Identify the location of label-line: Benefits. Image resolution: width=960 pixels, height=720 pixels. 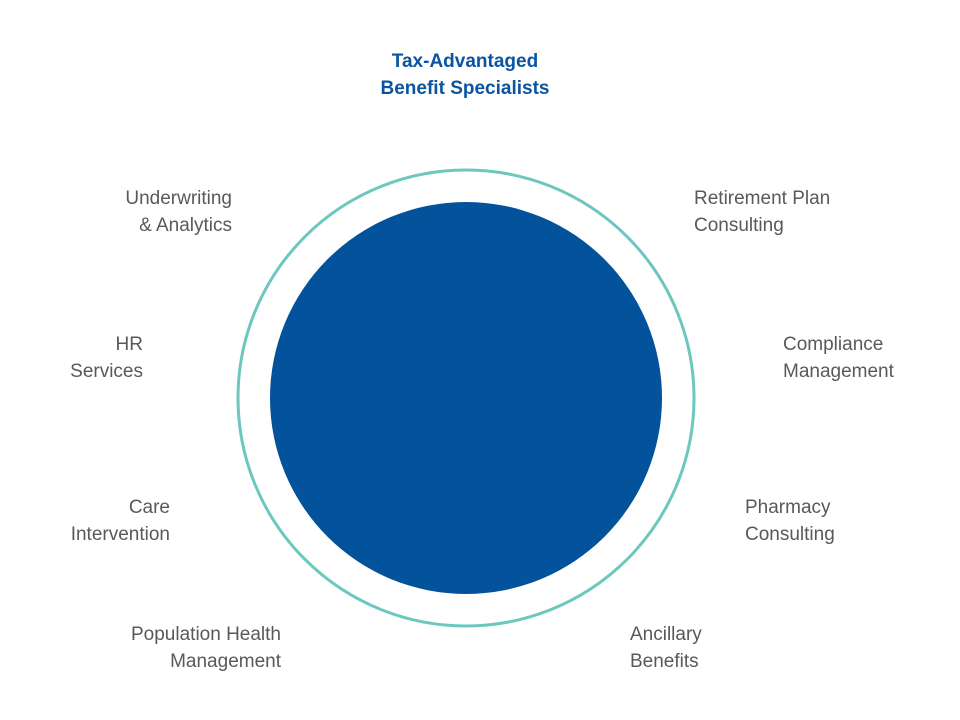
(664, 661).